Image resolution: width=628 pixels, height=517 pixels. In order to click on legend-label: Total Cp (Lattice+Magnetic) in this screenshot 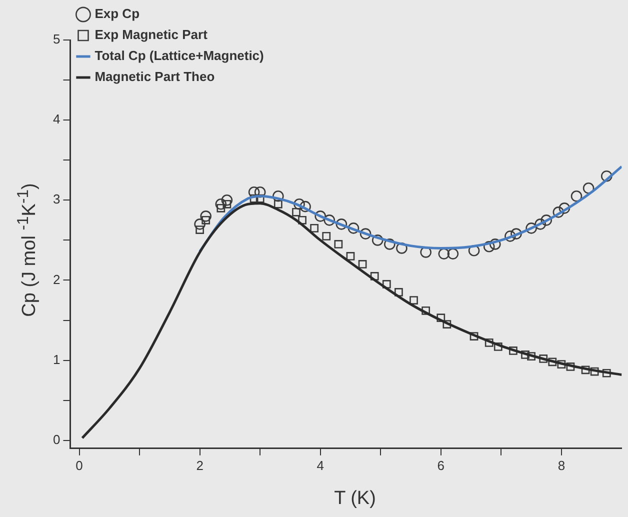, I will do `click(179, 56)`.